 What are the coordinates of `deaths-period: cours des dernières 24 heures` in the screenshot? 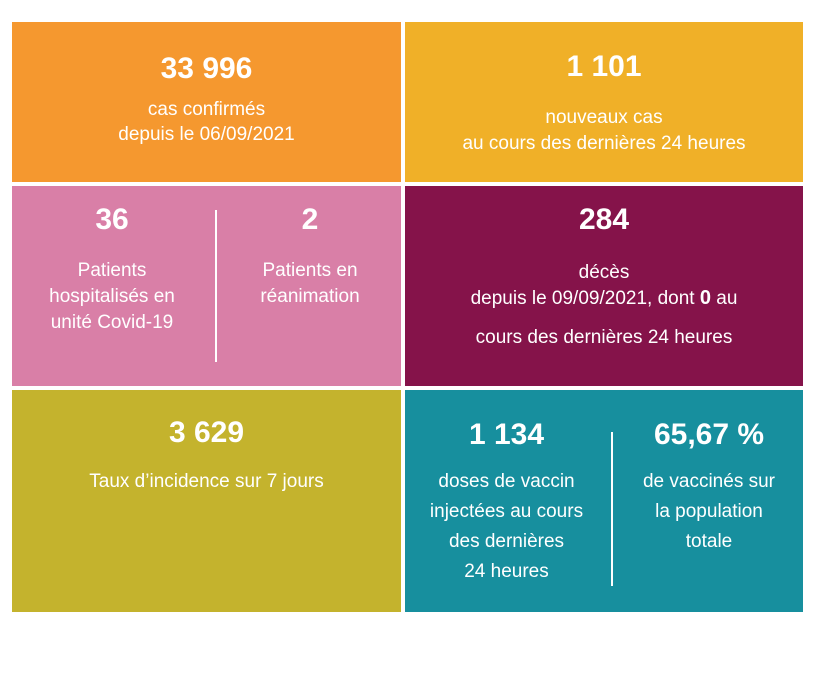 It's located at (604, 337).